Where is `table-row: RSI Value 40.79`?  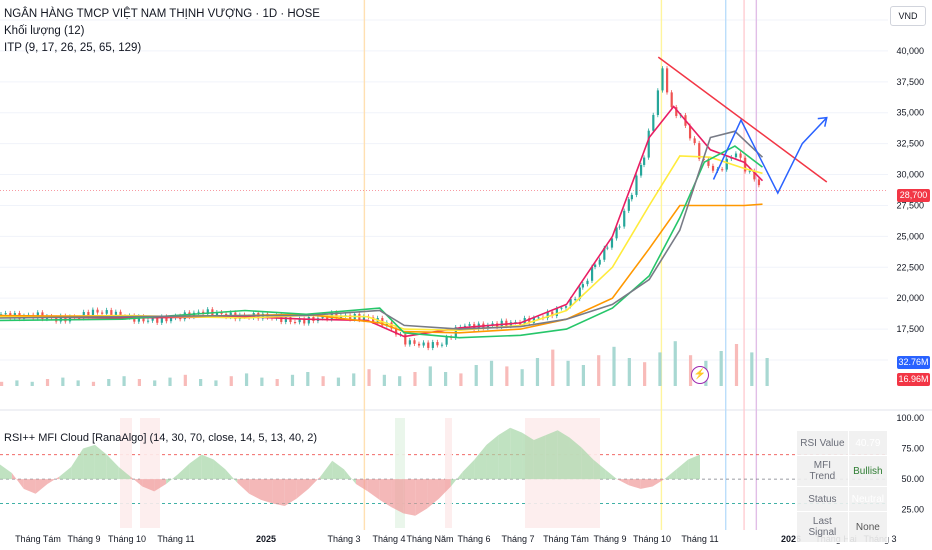 table-row: RSI Value 40.79 is located at coordinates (842, 443).